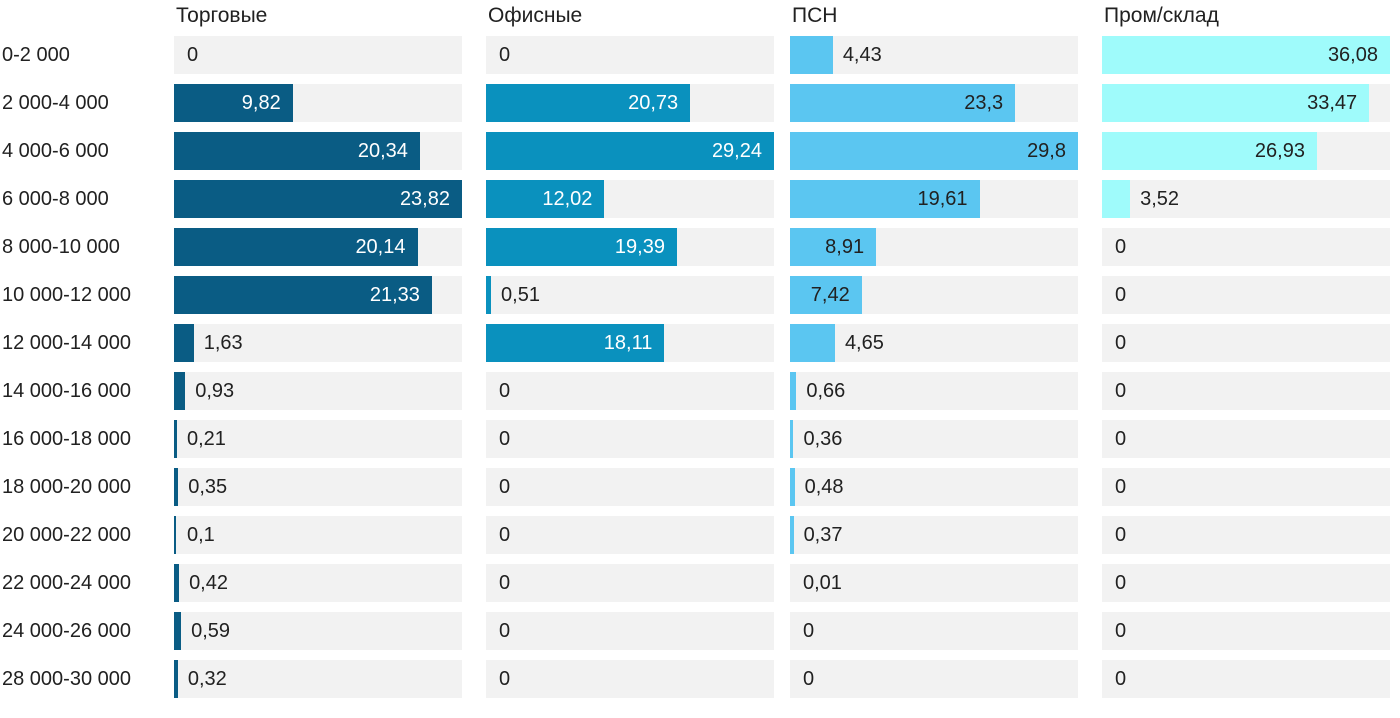 Image resolution: width=1400 pixels, height=718 pixels. What do you see at coordinates (67, 391) in the screenshot?
I see `row-label: 14 000-16 000` at bounding box center [67, 391].